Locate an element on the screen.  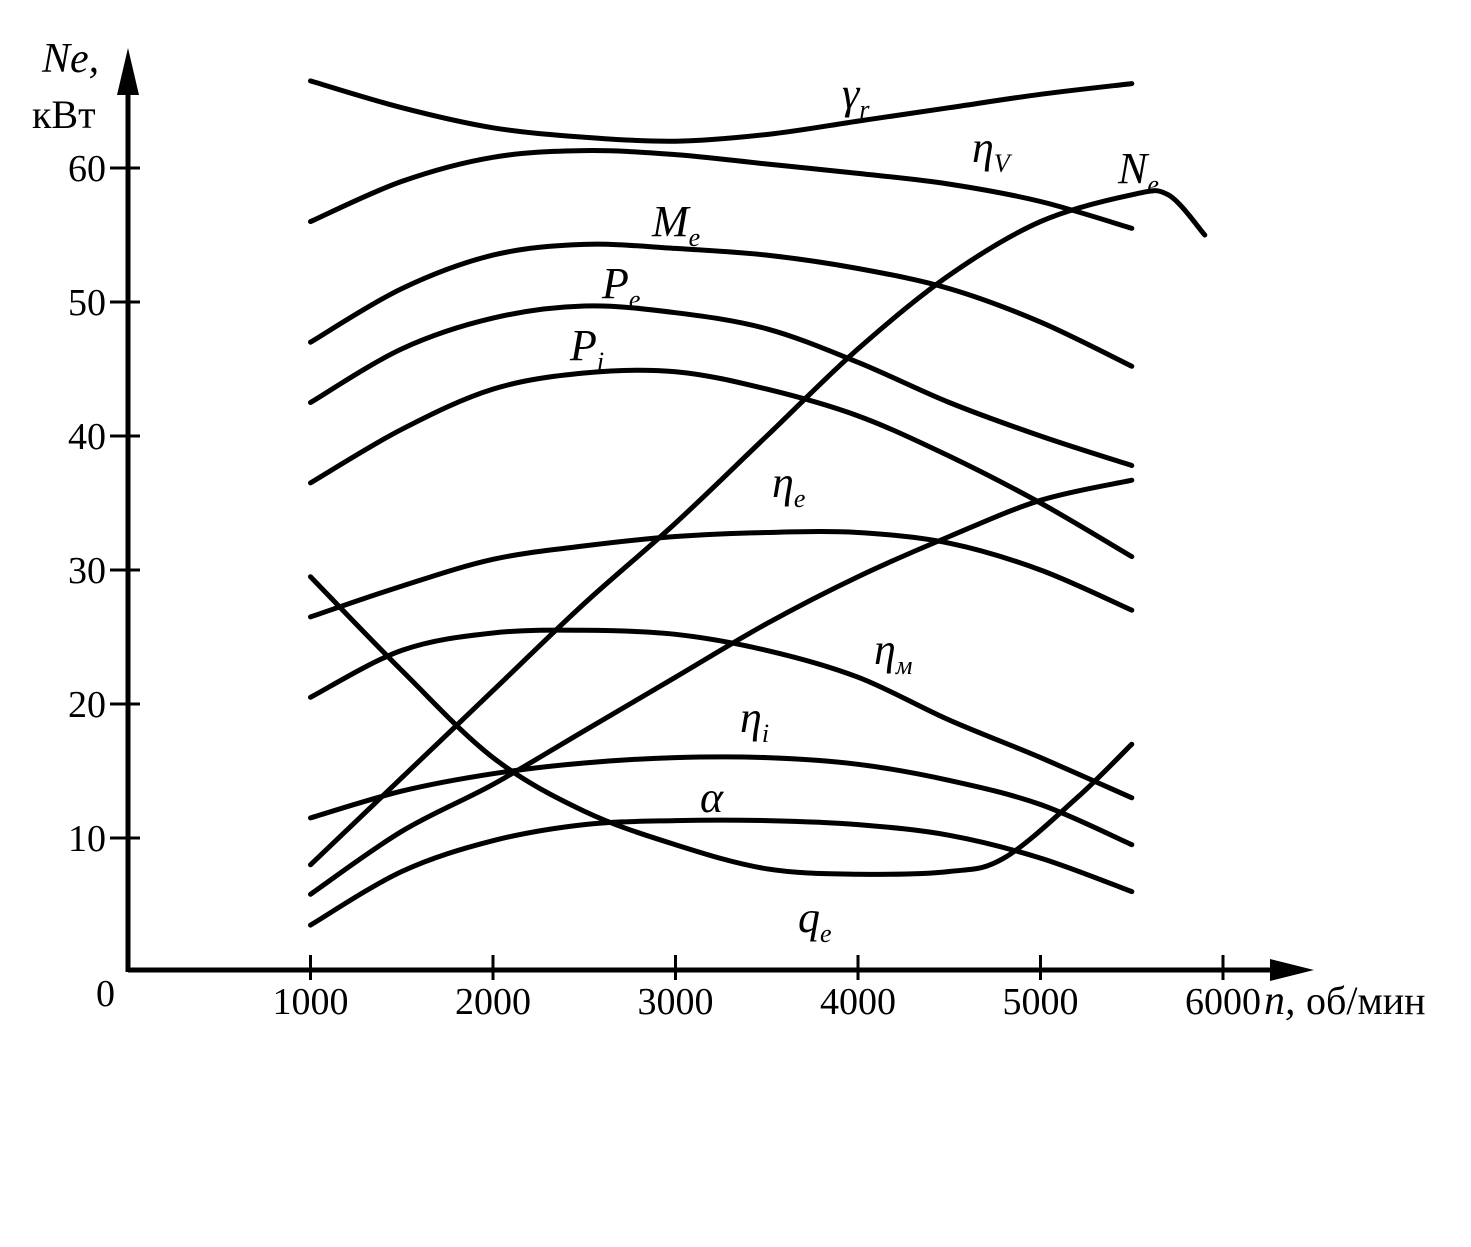
curve-eta-i is located at coordinates (721, 801).